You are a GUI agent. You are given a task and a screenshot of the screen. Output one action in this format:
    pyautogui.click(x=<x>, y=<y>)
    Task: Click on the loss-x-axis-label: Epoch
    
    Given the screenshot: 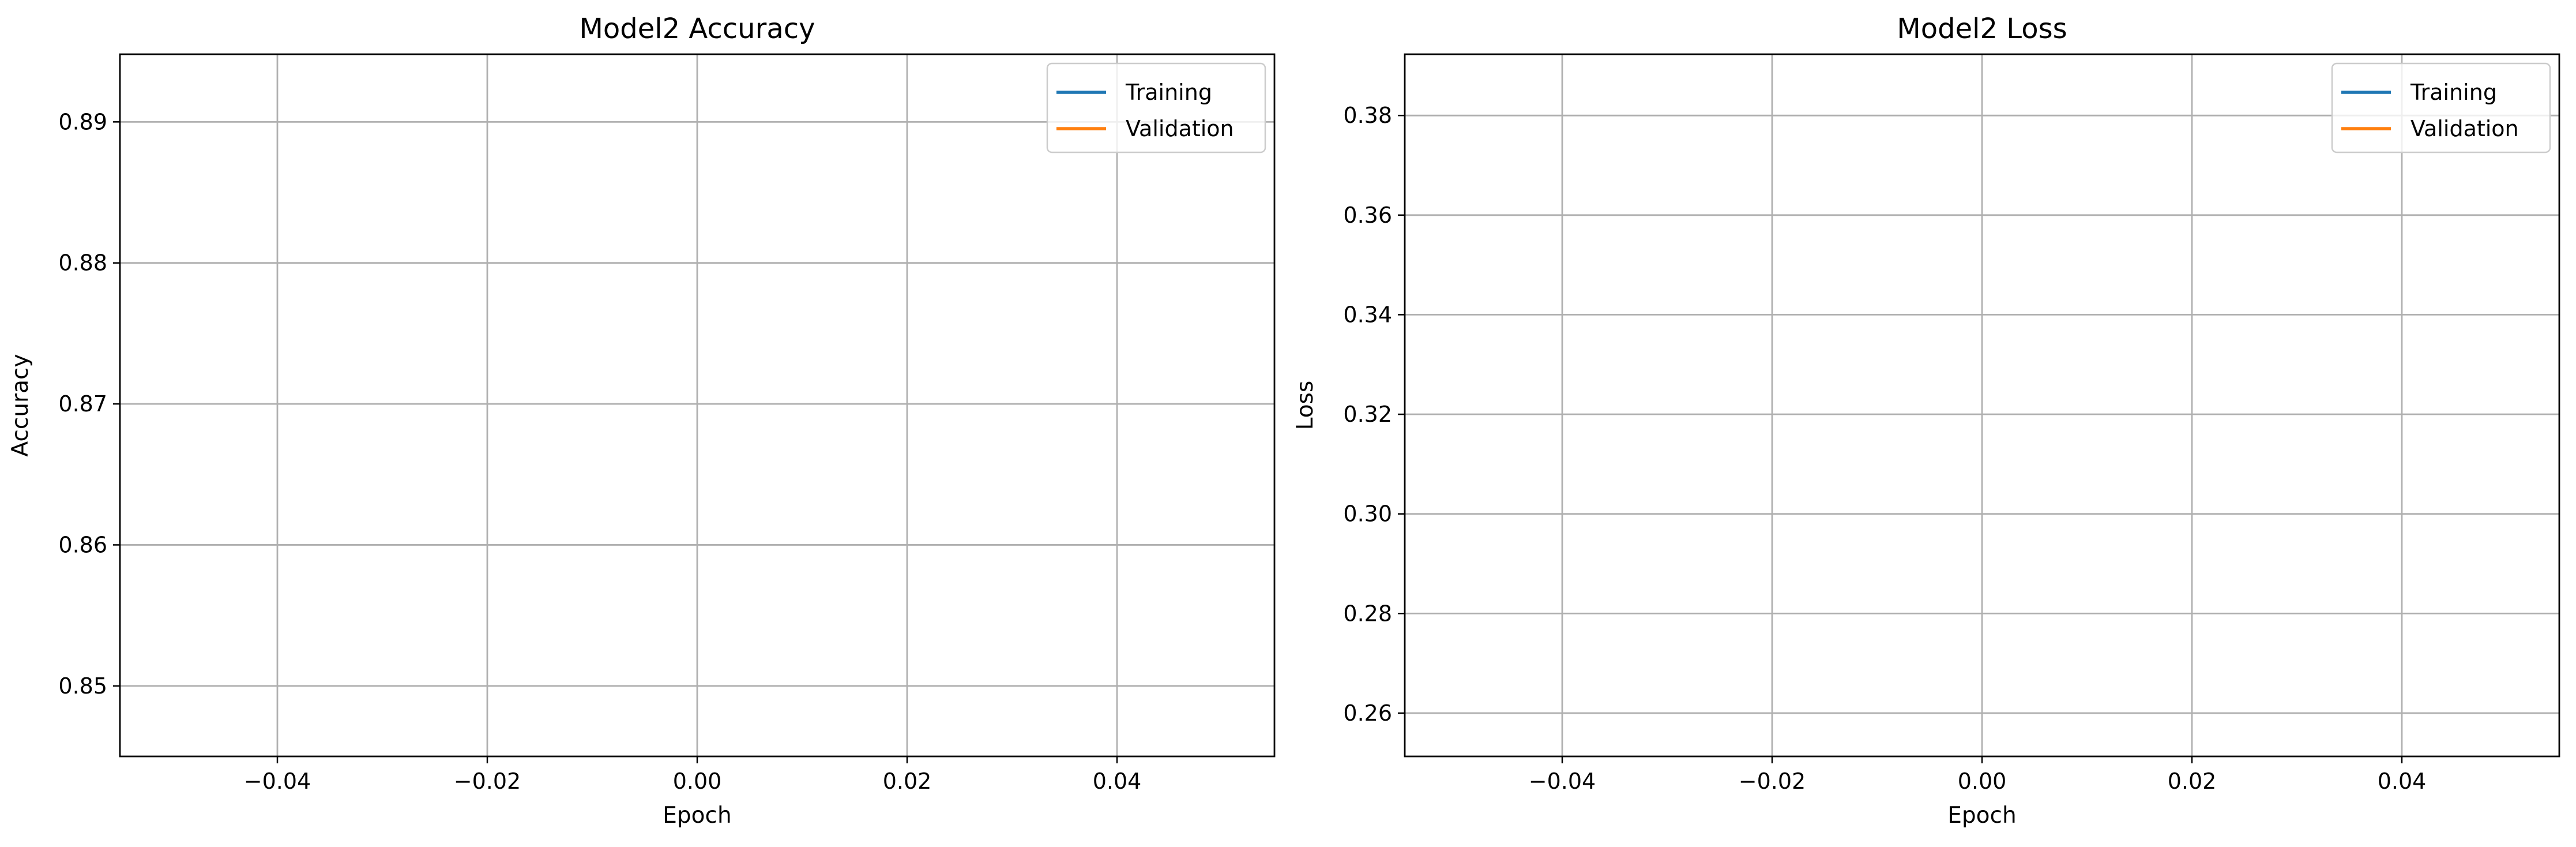 What is the action you would take?
    pyautogui.click(x=1981, y=816)
    